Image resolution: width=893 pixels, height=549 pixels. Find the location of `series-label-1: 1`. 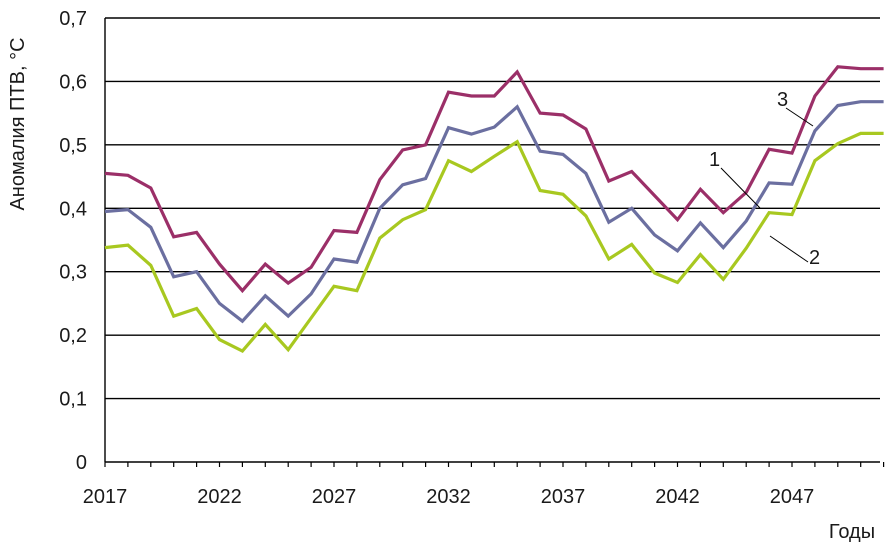

series-label-1: 1 is located at coordinates (714, 160).